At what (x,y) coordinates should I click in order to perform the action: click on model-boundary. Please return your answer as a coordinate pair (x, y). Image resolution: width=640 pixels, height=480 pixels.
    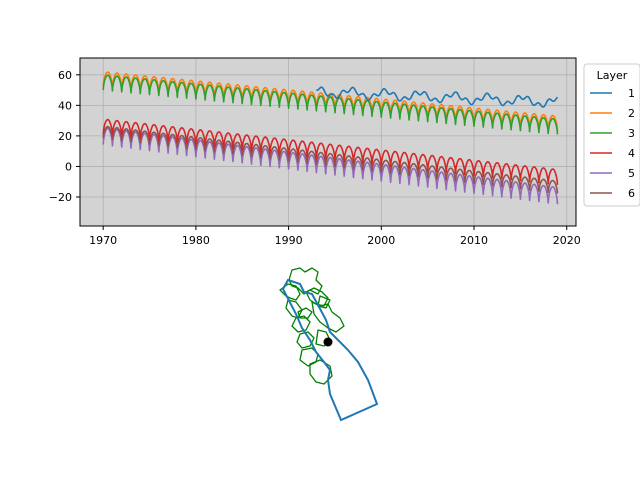
    Looking at the image, I should click on (330, 350).